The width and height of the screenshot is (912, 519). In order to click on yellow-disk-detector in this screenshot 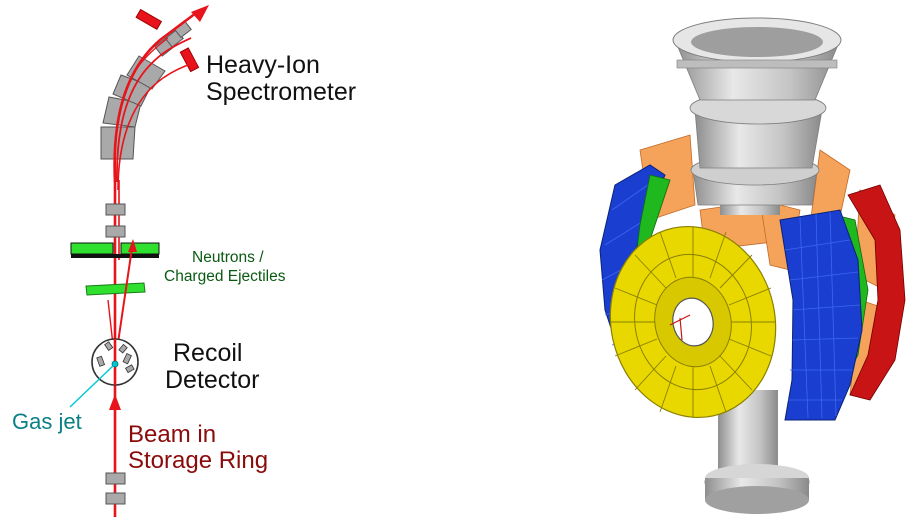, I will do `click(693, 322)`.